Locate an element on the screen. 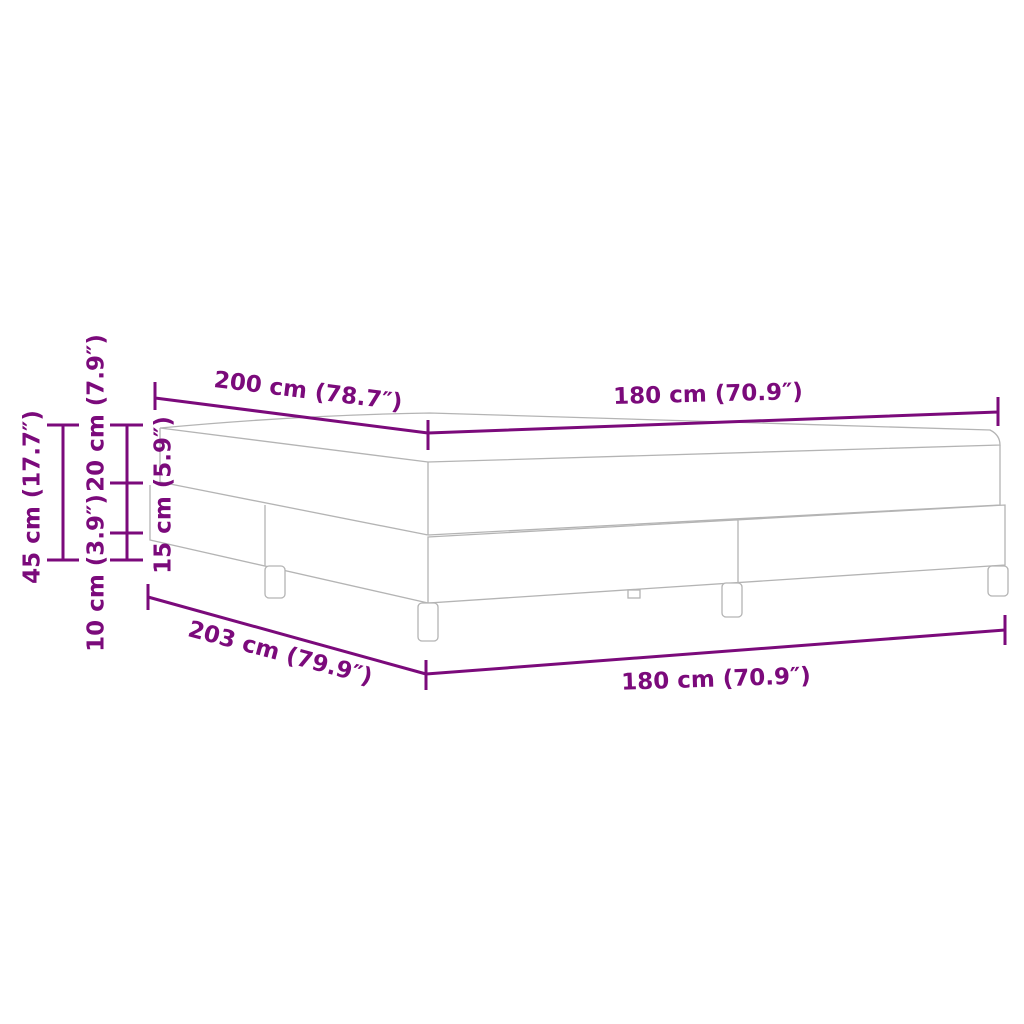 The image size is (1024, 1024). width-top-line is located at coordinates (713, 416).